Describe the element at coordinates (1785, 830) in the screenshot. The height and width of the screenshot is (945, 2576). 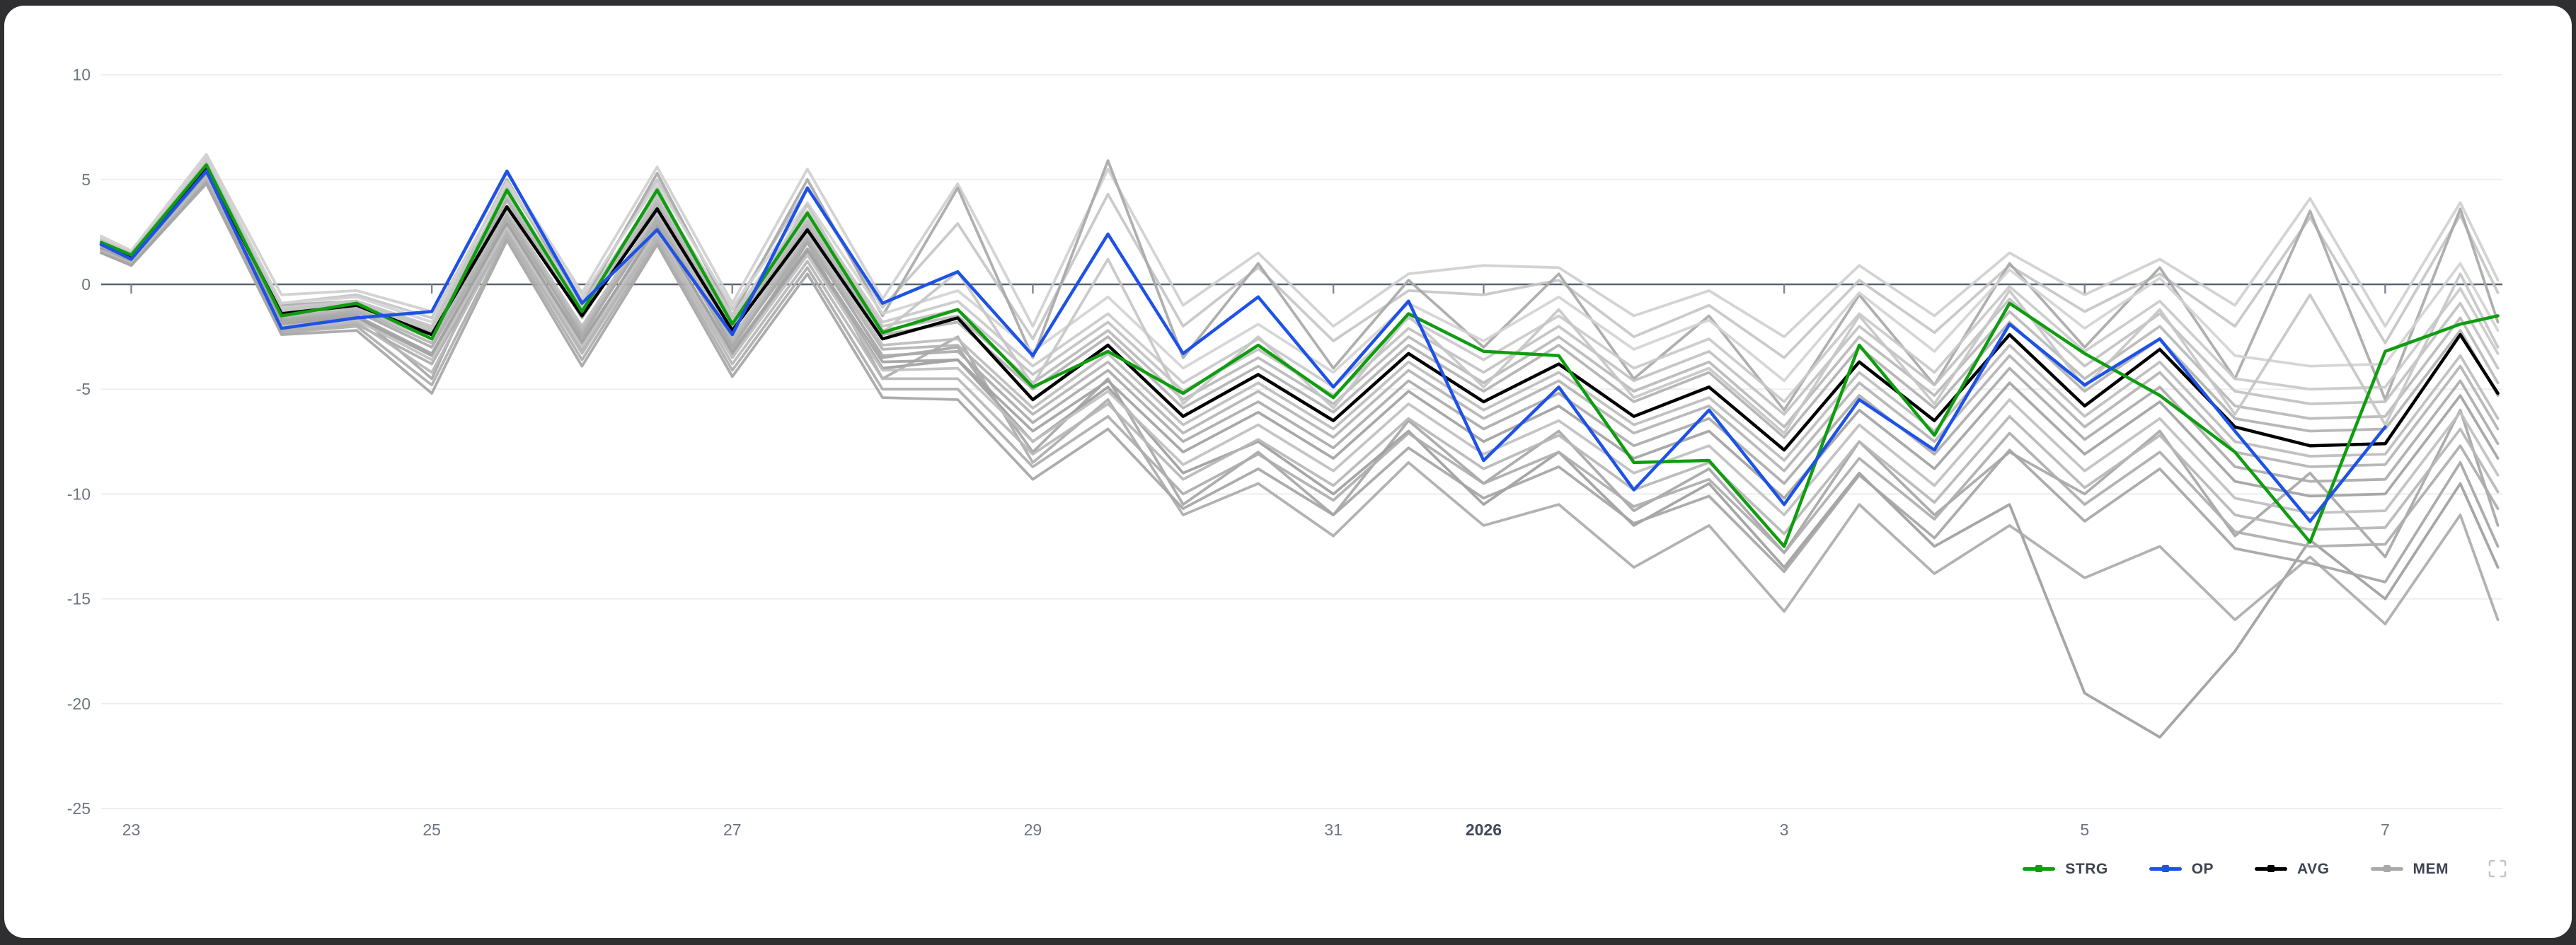
I see `x-axis-label: 3` at that location.